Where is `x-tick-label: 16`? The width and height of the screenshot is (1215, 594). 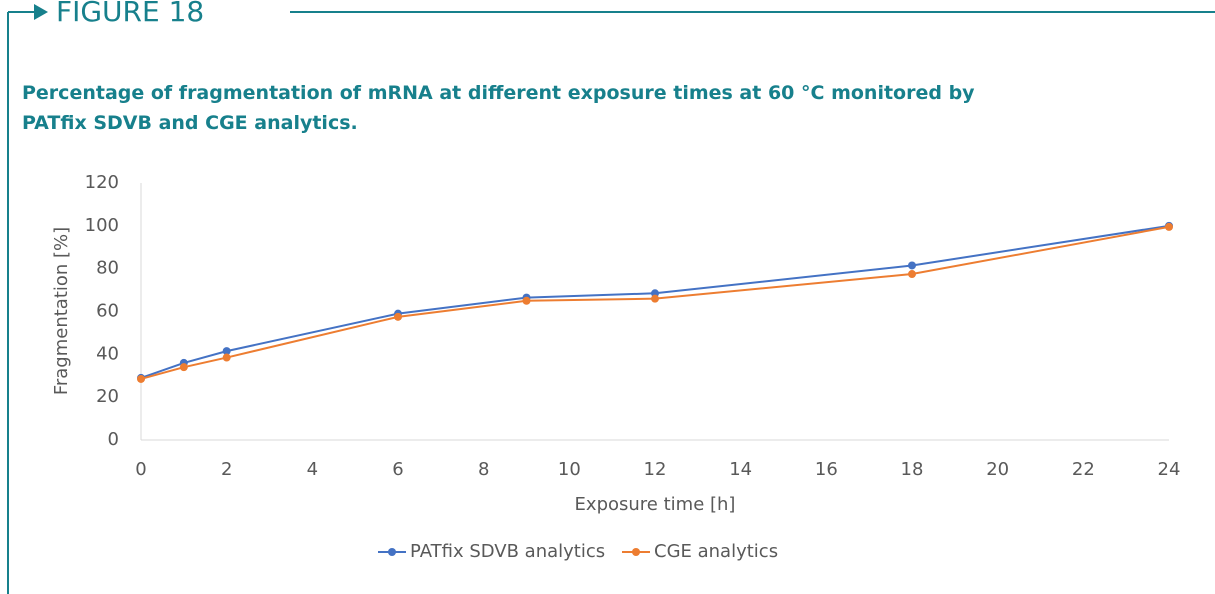 x-tick-label: 16 is located at coordinates (826, 469).